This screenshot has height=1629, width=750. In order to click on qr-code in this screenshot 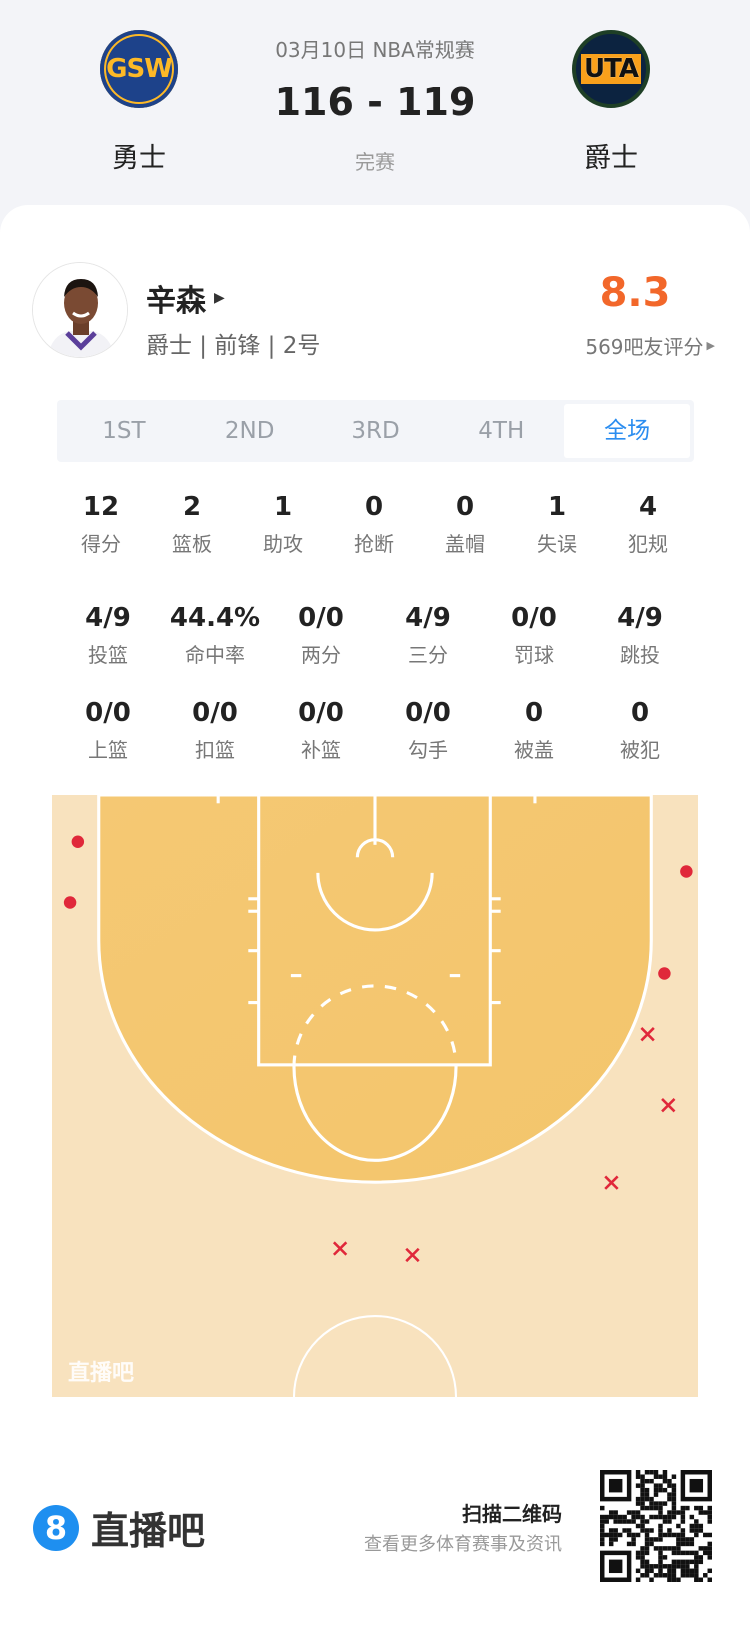, I will do `click(656, 1526)`.